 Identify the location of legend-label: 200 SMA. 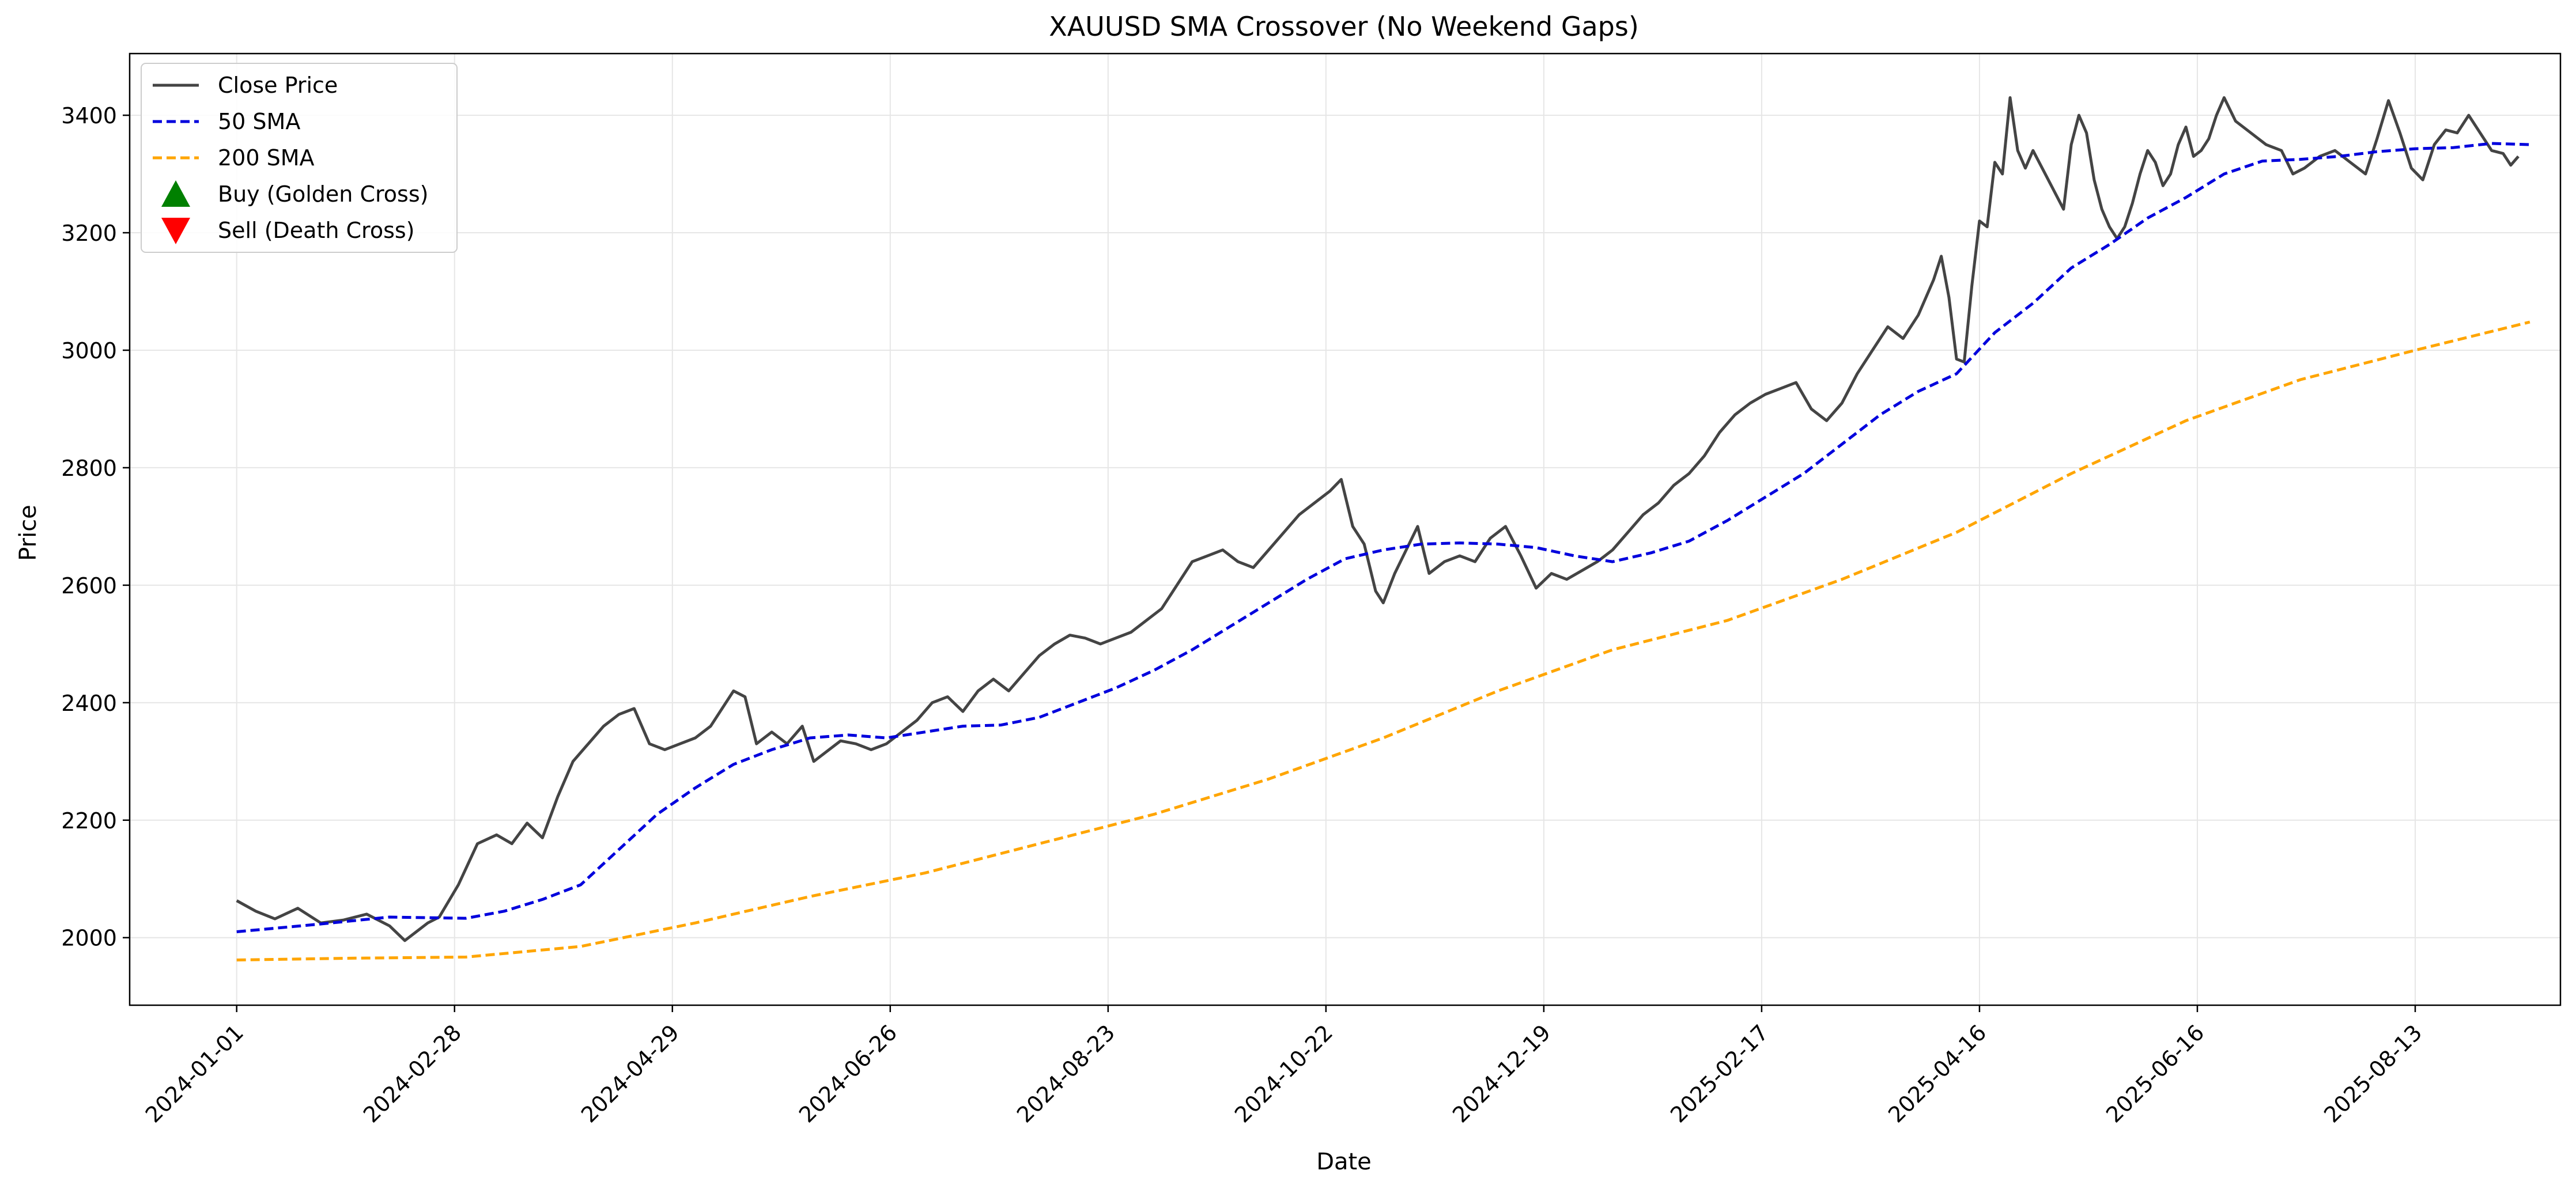
(266, 158).